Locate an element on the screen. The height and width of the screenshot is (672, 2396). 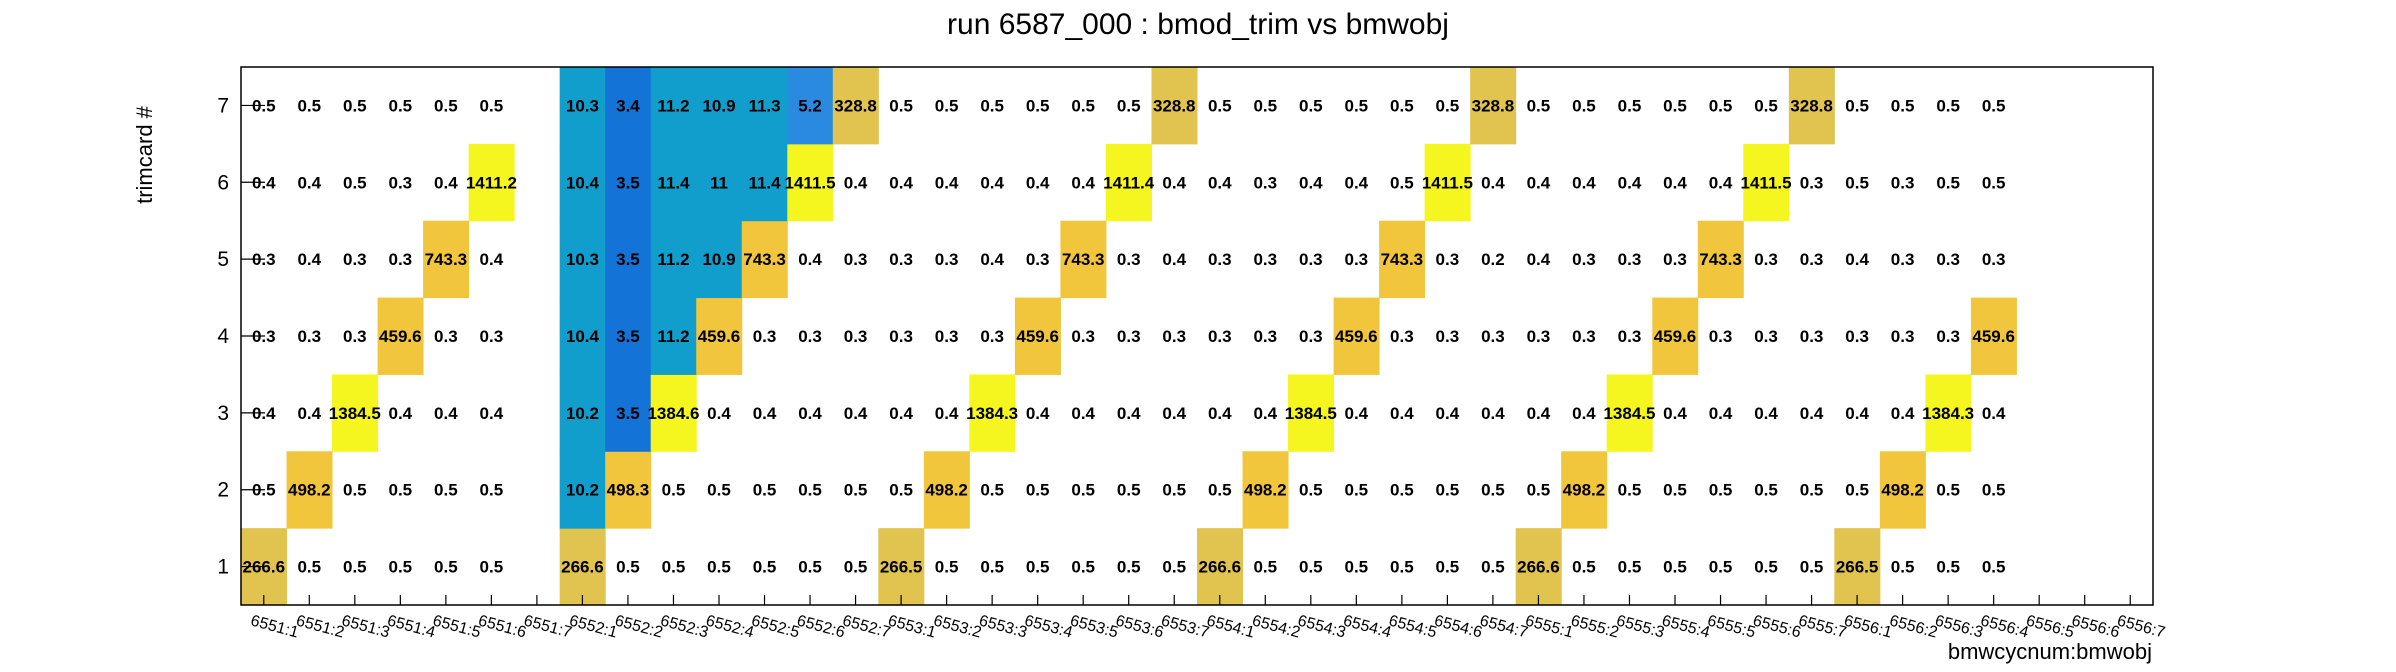
x-tick-label: 6555:1 is located at coordinates (1549, 626).